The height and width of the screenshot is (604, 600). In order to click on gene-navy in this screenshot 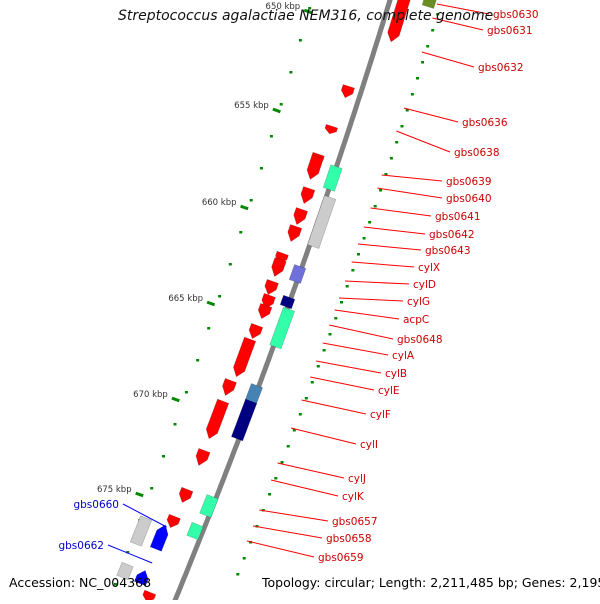, I will do `click(287, 302)`.